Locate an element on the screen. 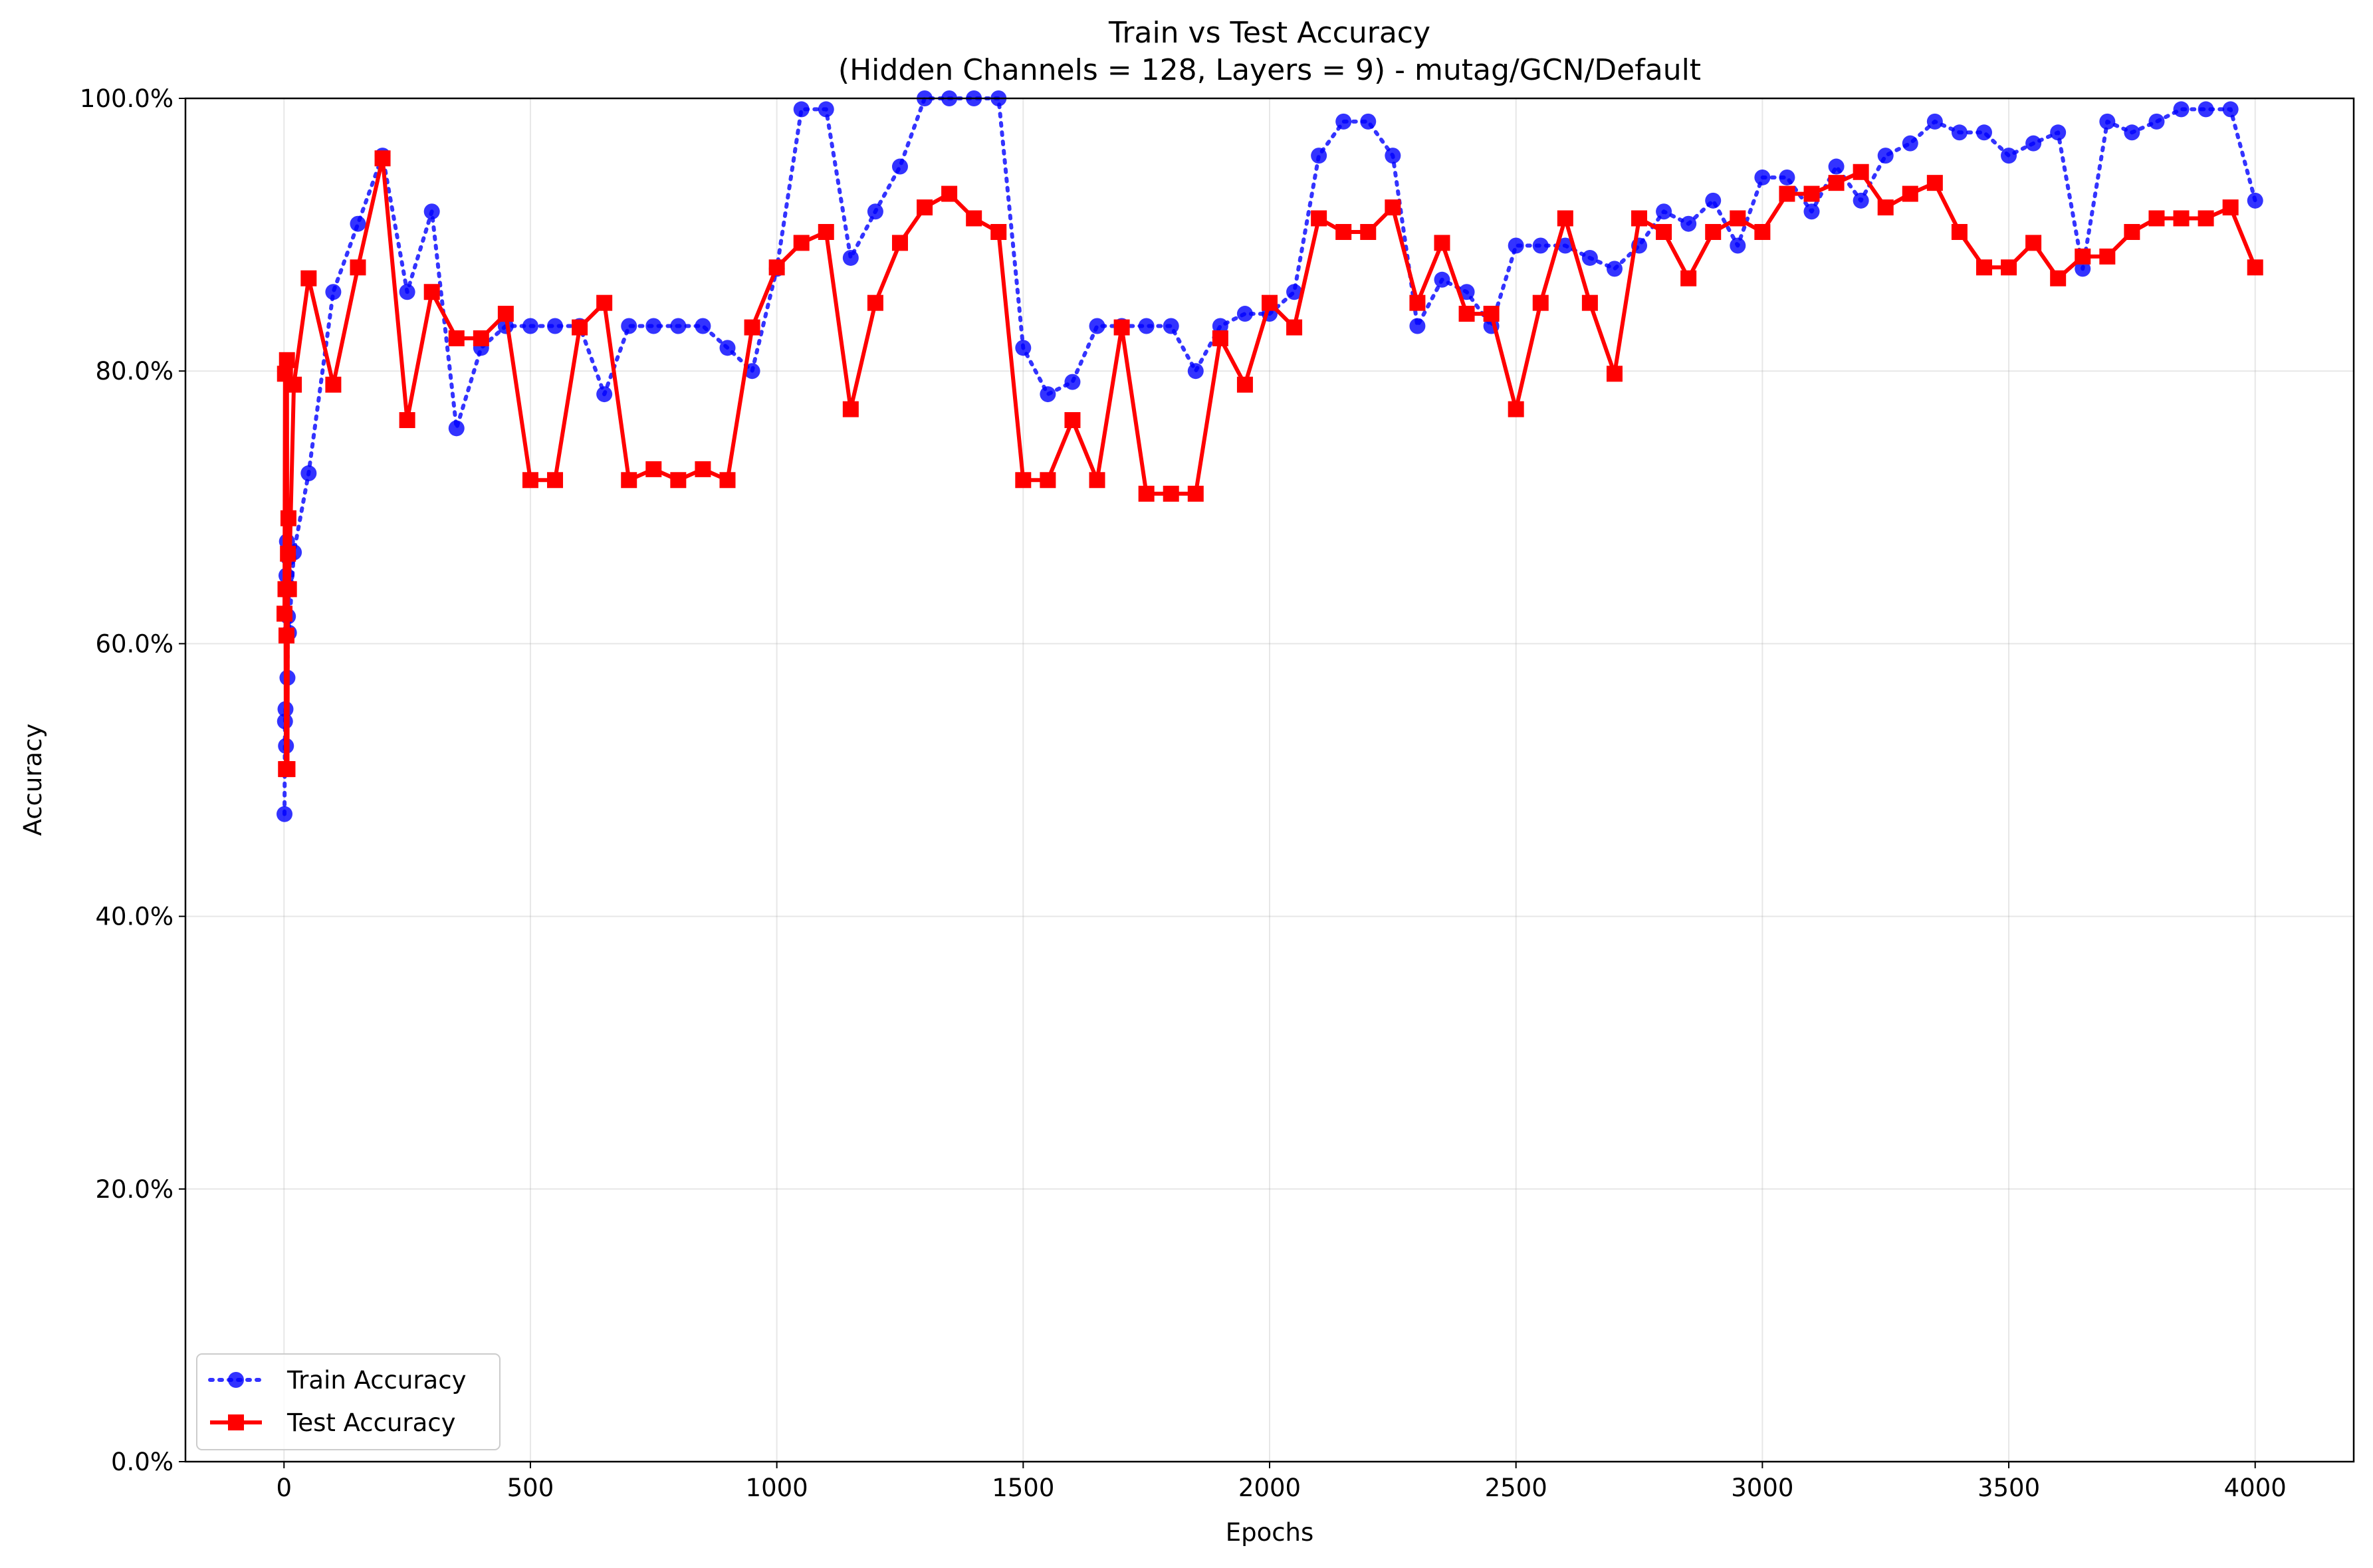  x-tick-label: 1500 is located at coordinates (1023, 1488).